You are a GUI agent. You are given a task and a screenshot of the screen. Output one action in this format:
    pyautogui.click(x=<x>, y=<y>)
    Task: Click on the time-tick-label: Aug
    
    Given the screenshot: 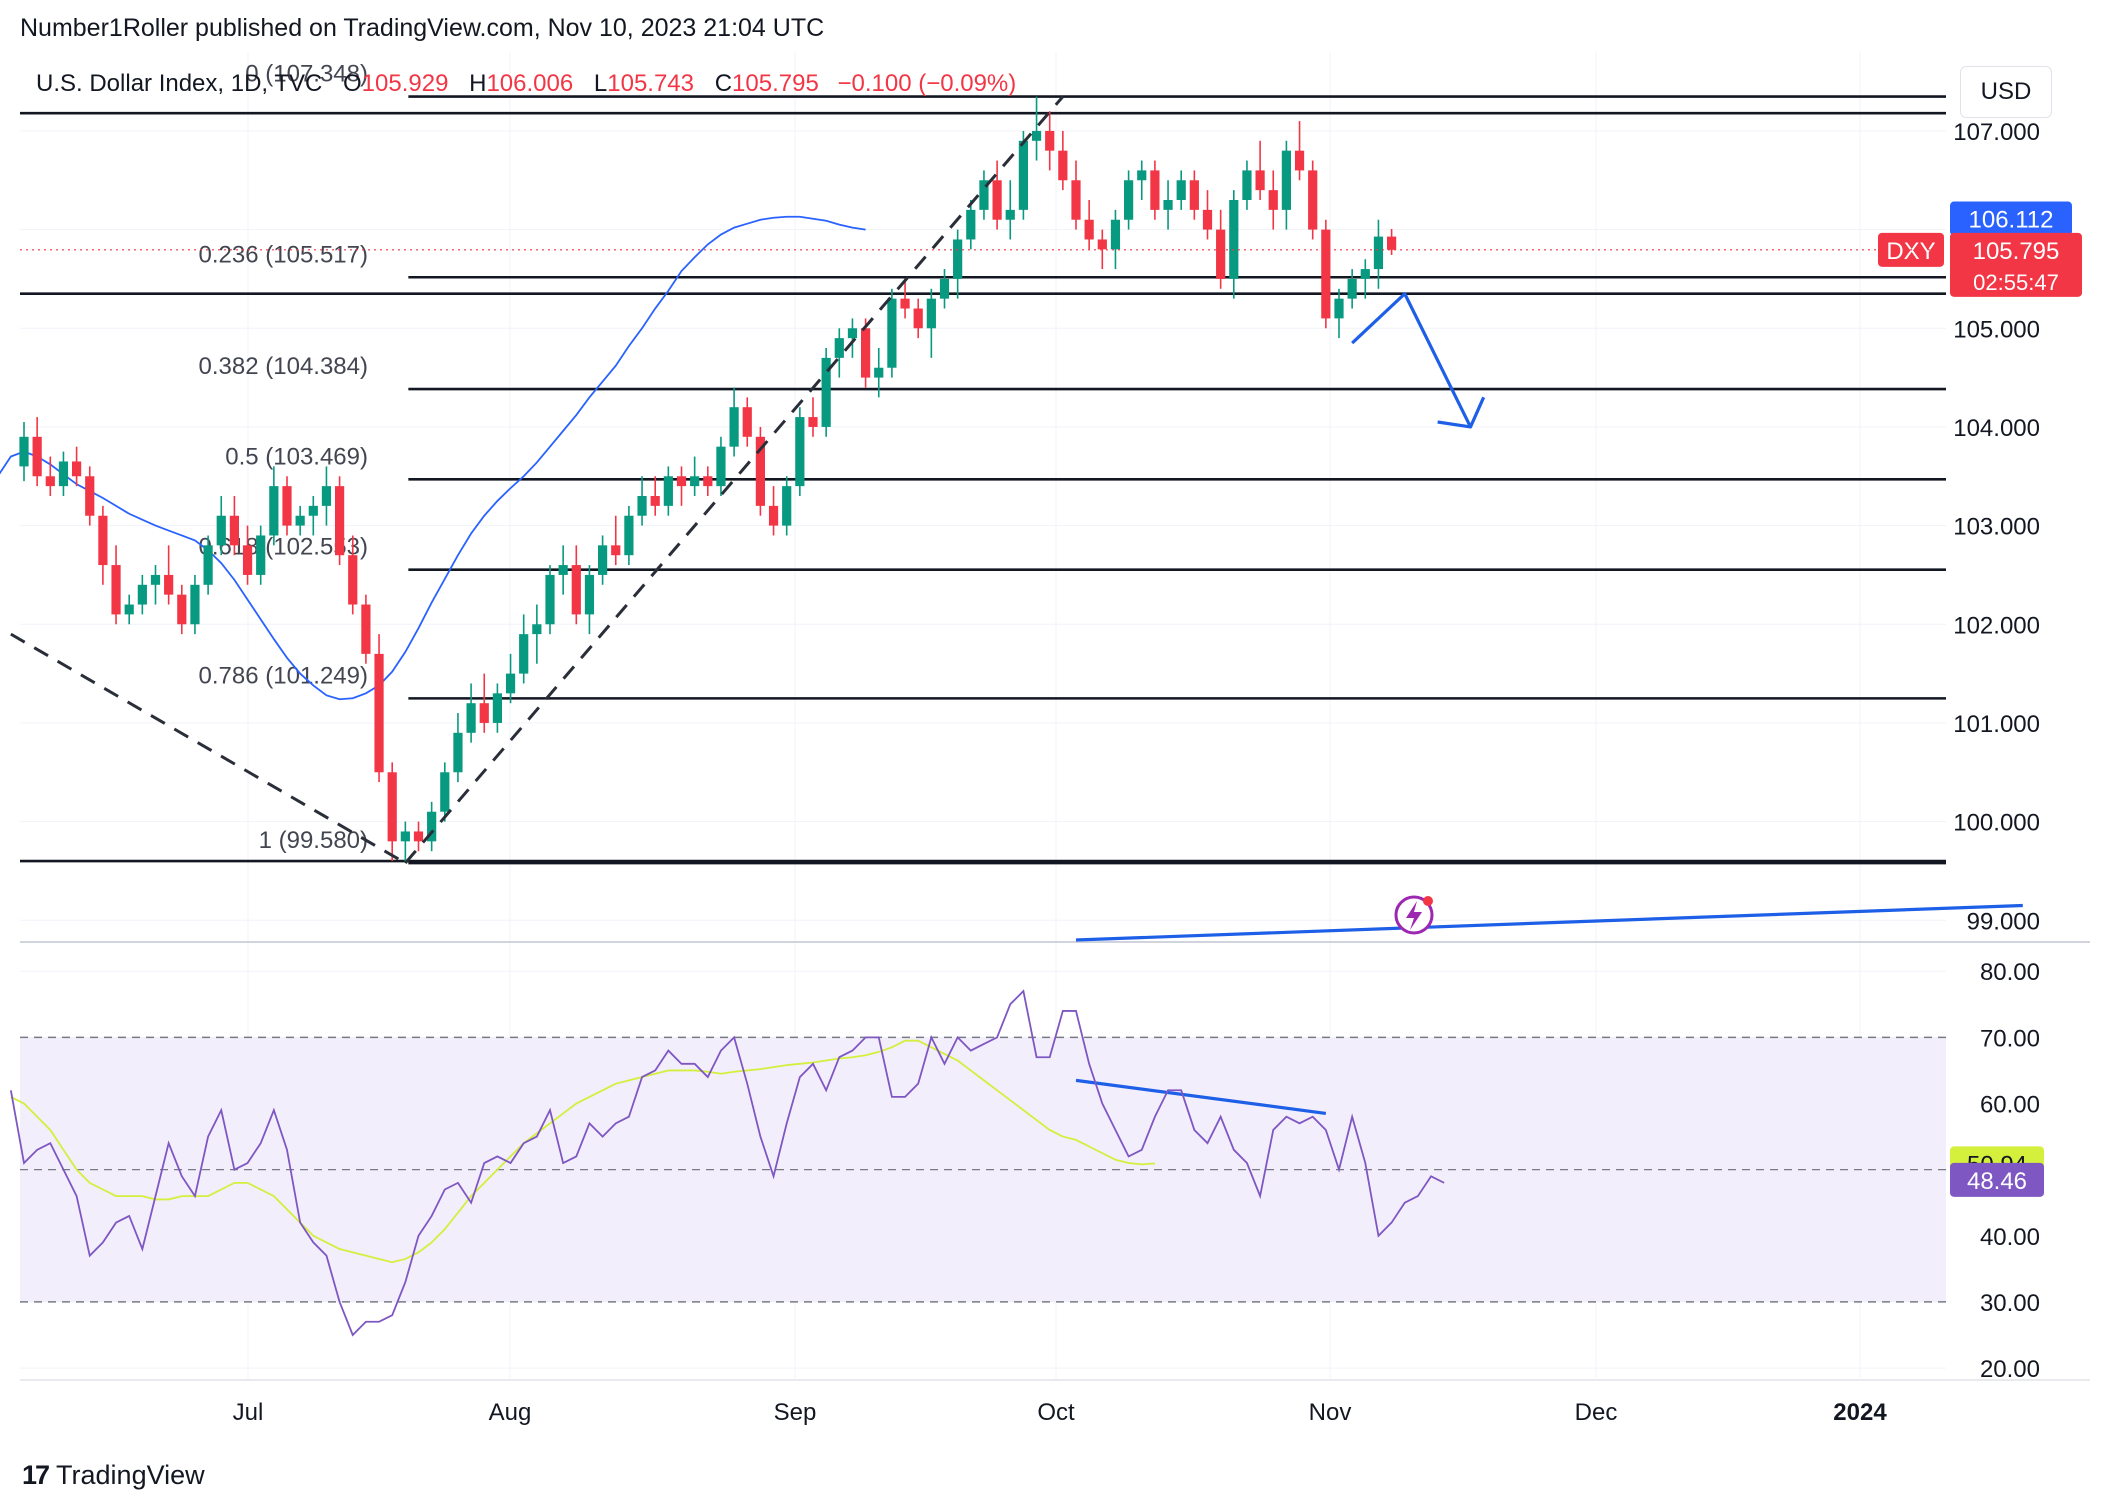 What is the action you would take?
    pyautogui.click(x=510, y=1412)
    